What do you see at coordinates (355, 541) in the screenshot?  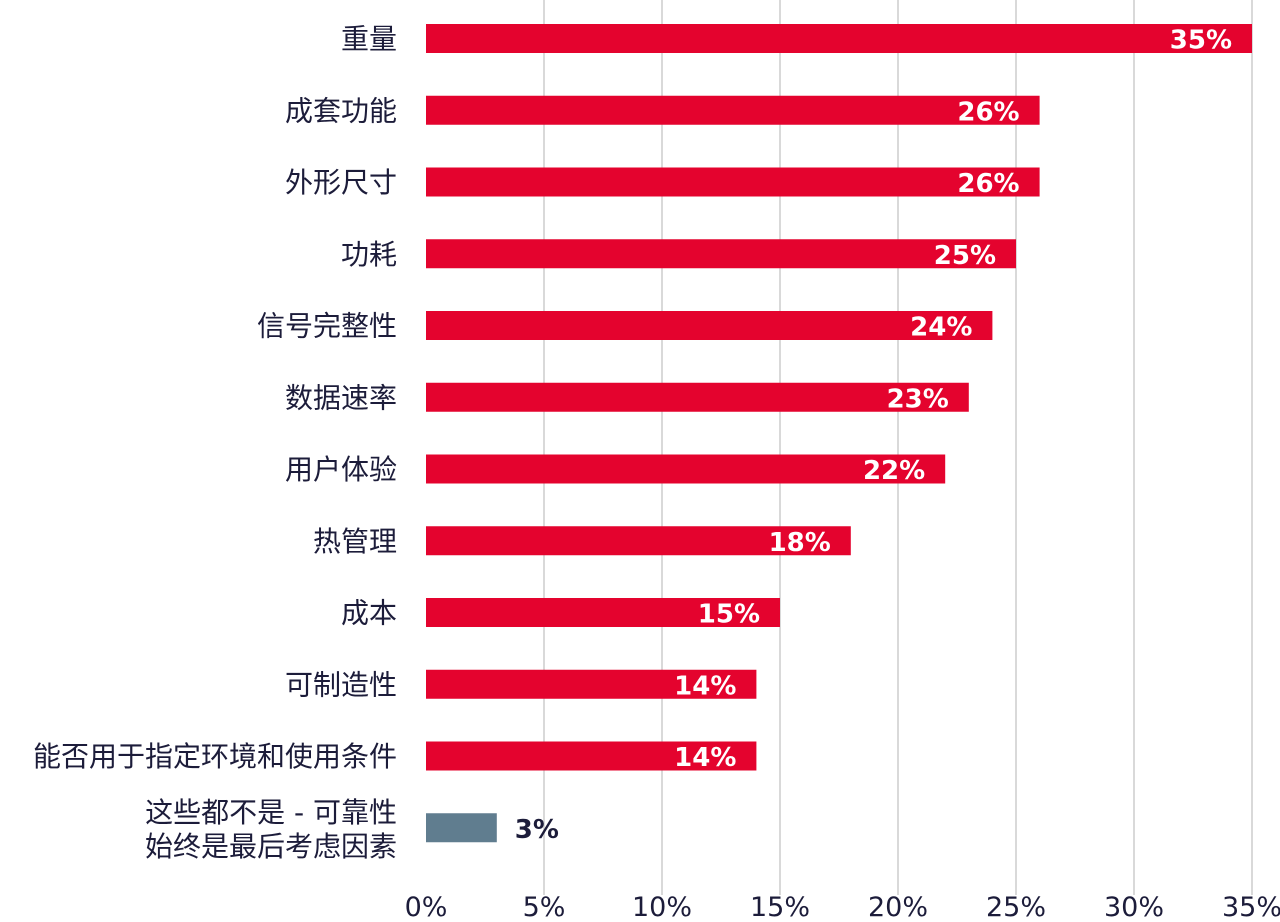 I see `category-label: 热管理` at bounding box center [355, 541].